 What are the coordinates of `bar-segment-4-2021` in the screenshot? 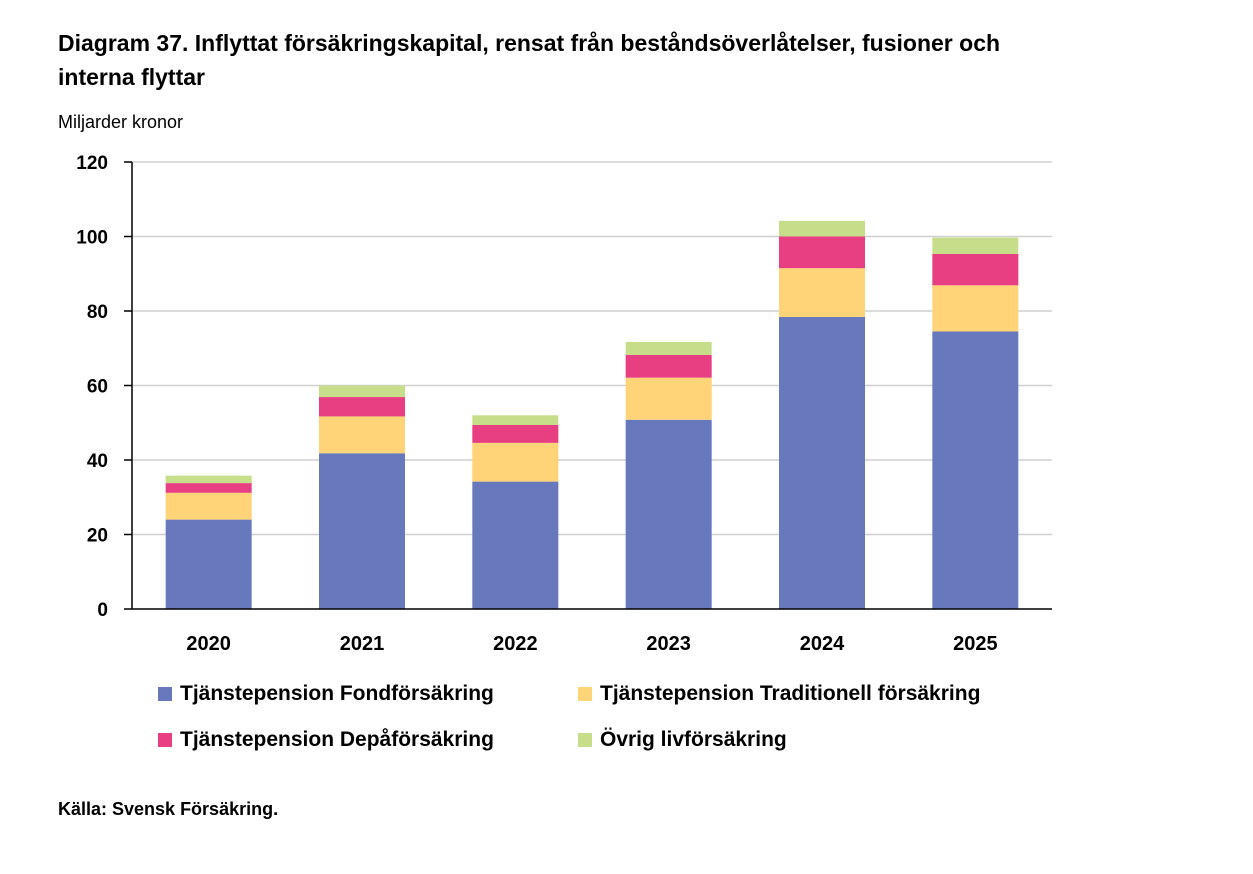 It's located at (362, 391).